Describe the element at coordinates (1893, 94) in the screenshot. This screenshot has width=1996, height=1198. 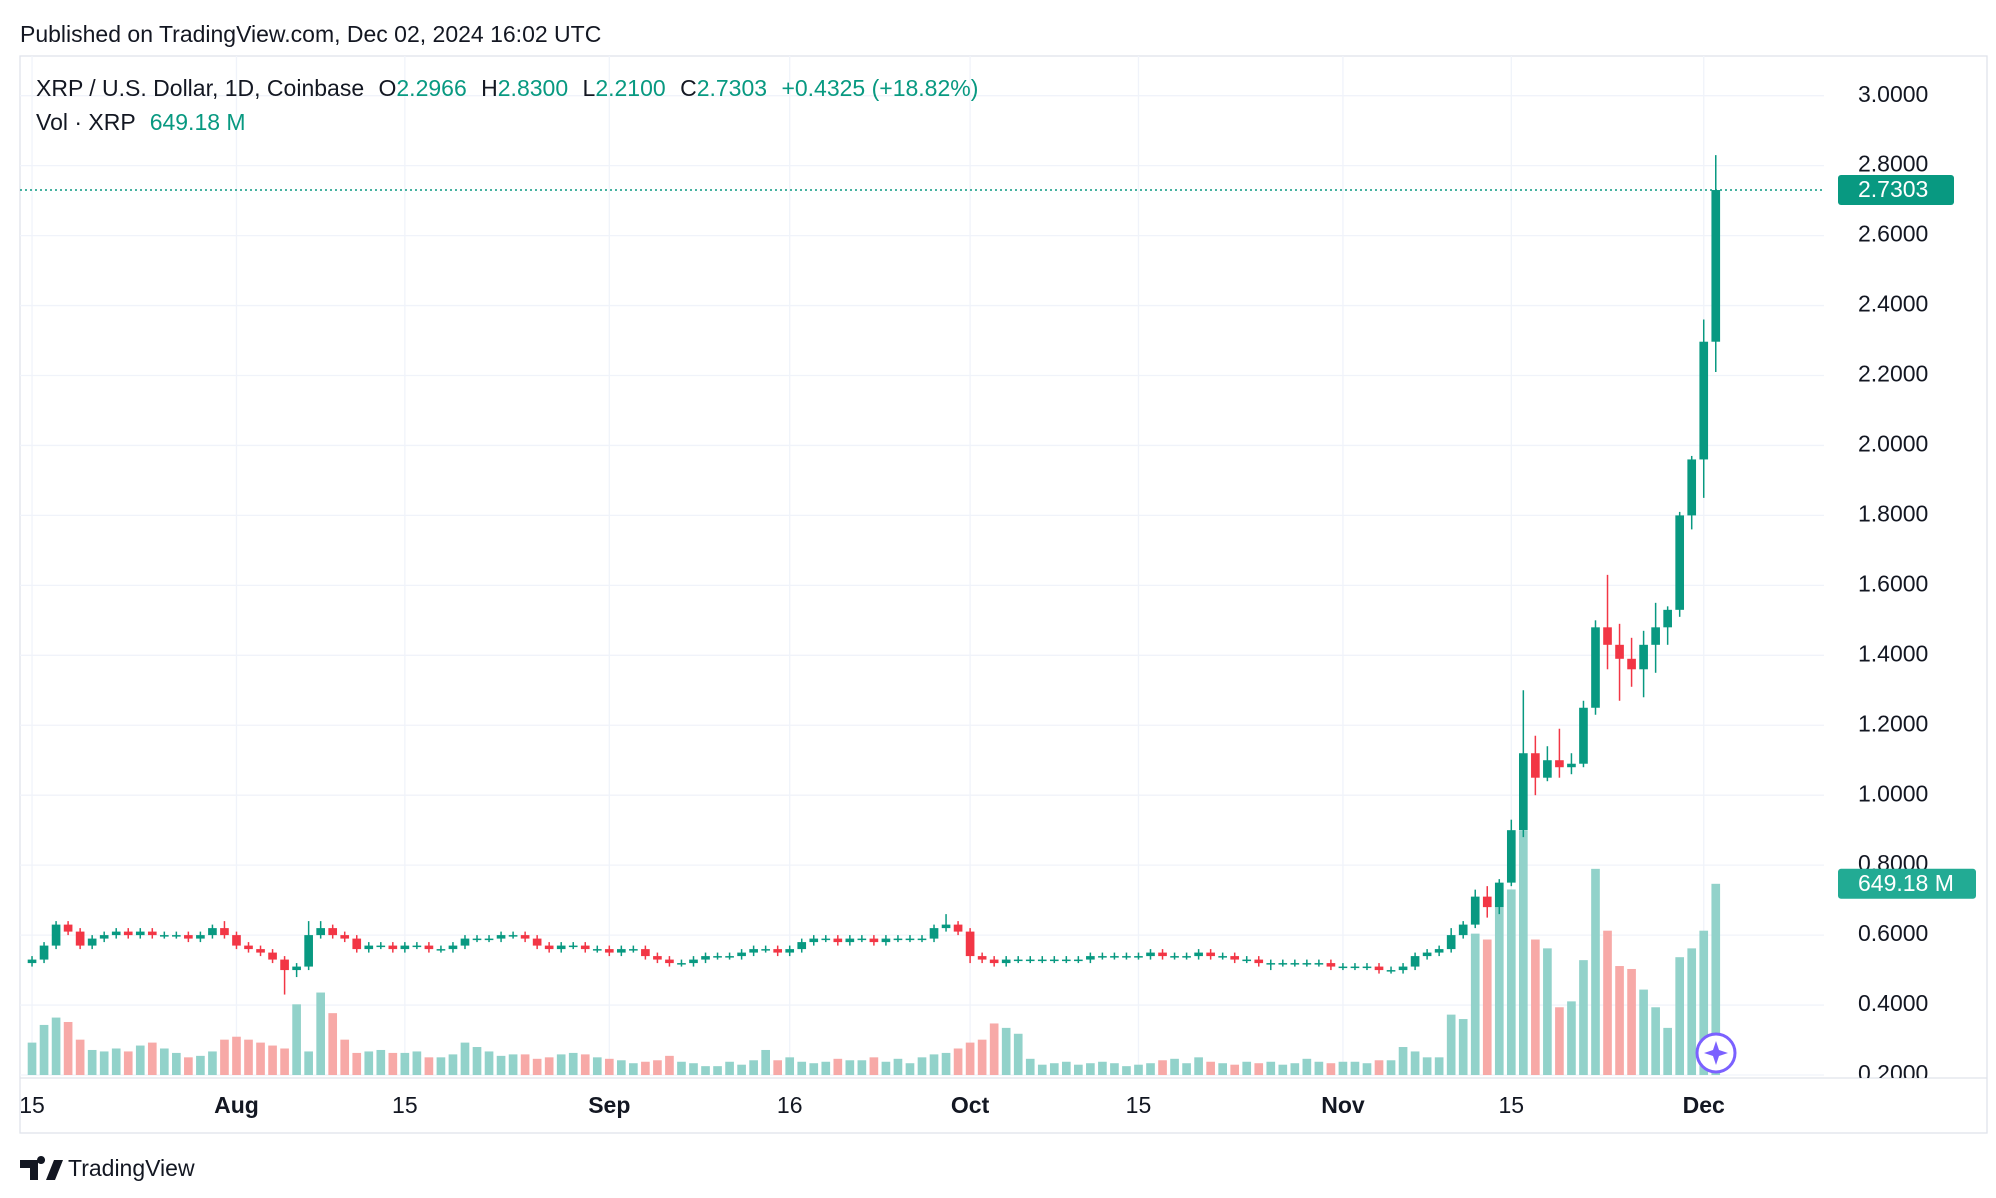
I see `y-tick-label: 3.0000` at that location.